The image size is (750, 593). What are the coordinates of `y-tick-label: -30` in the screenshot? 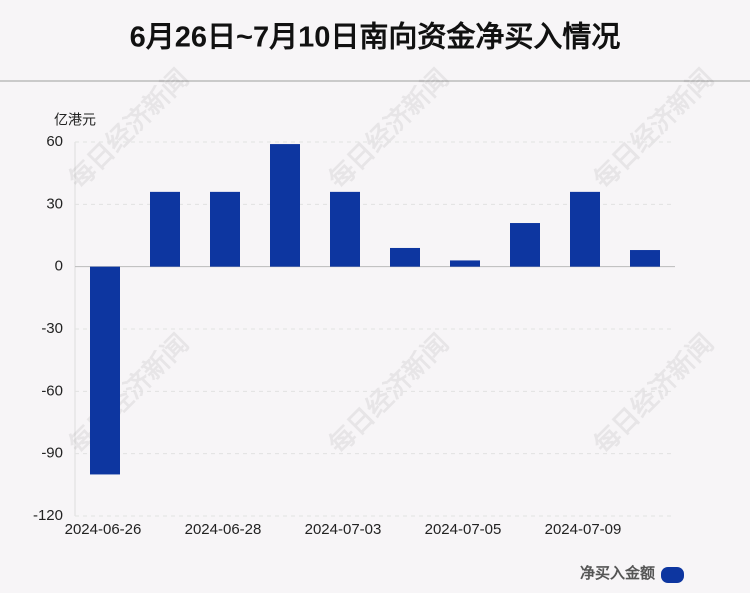 It's located at (52, 328).